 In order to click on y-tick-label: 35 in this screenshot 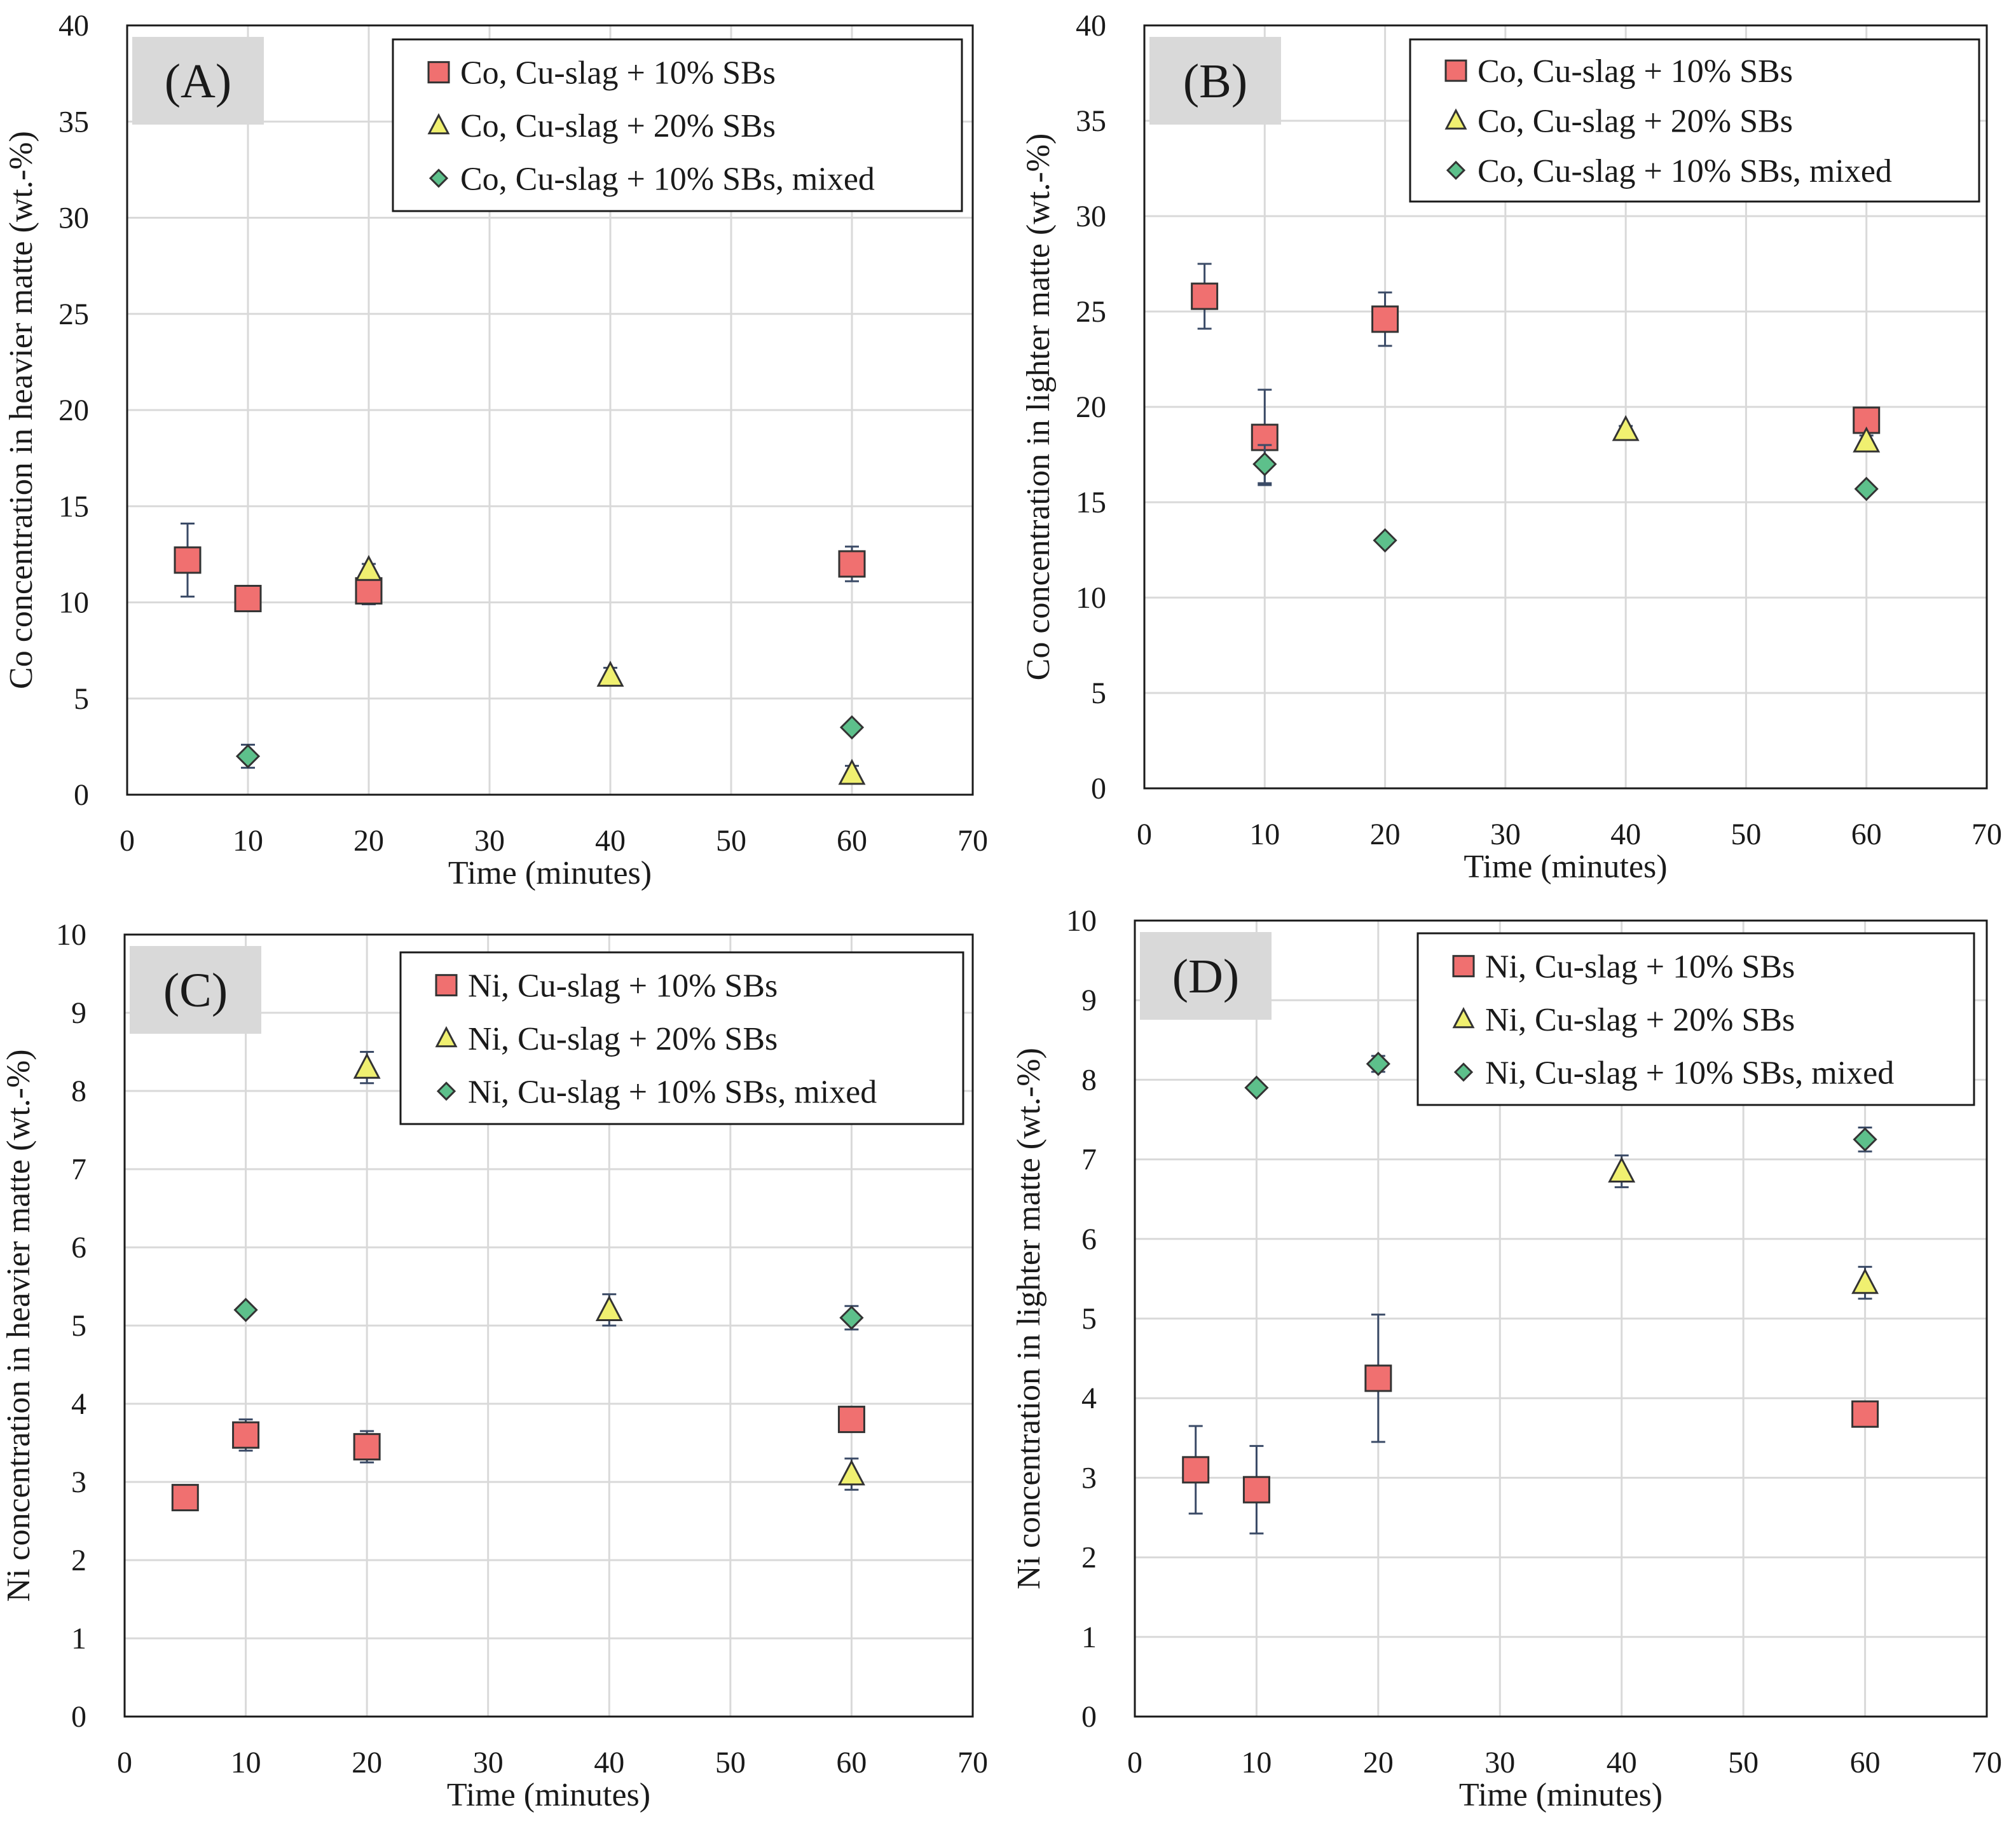, I will do `click(73, 122)`.